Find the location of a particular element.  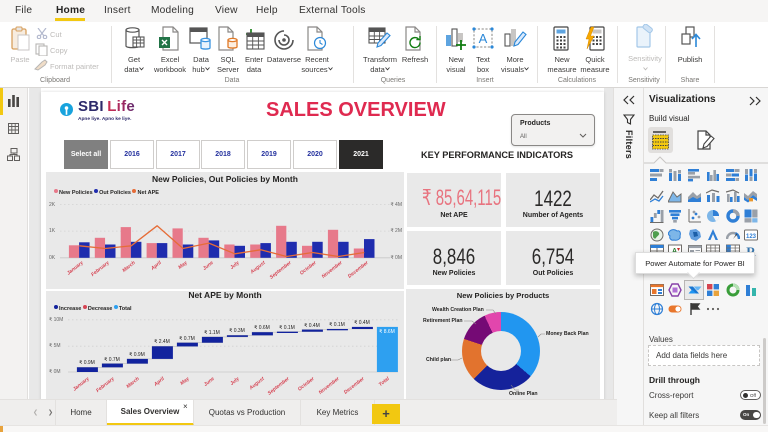

svg-text: R is located at coordinates (751, 251).